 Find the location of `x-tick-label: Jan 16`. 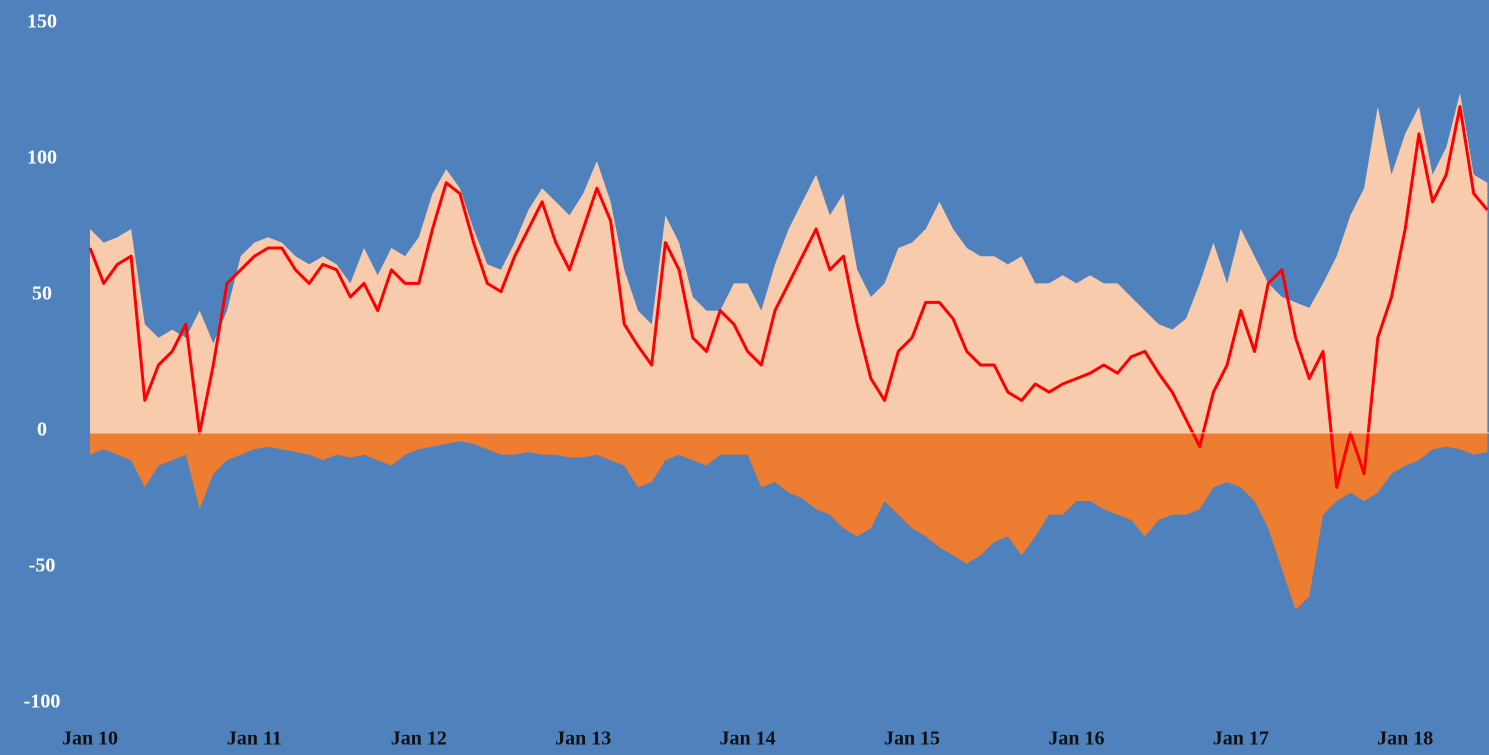

x-tick-label: Jan 16 is located at coordinates (1076, 739).